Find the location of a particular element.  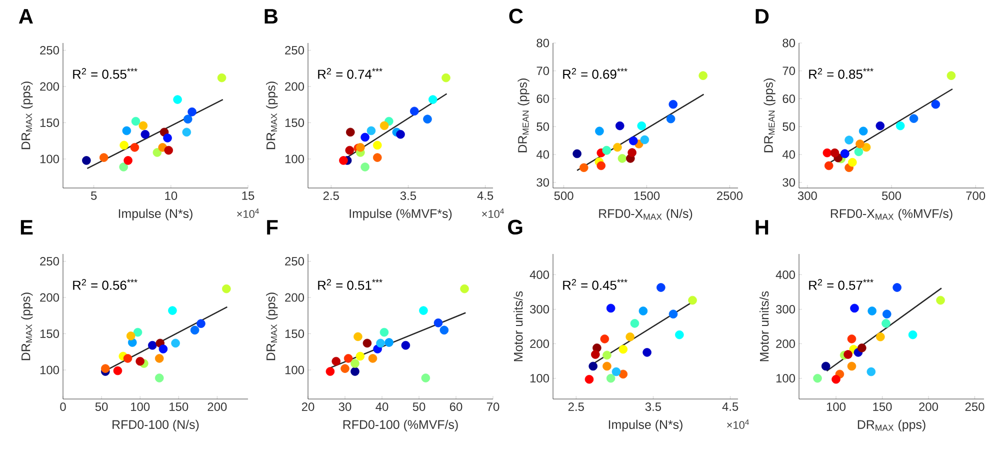

y-axis-title: DR$_{MAX}$ (pps) is located at coordinates (27, 326).